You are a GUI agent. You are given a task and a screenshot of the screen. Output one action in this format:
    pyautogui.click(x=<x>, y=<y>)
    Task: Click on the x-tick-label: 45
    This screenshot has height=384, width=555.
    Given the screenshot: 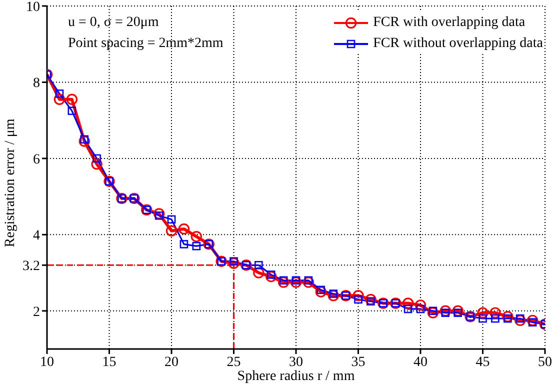 What is the action you would take?
    pyautogui.click(x=483, y=362)
    